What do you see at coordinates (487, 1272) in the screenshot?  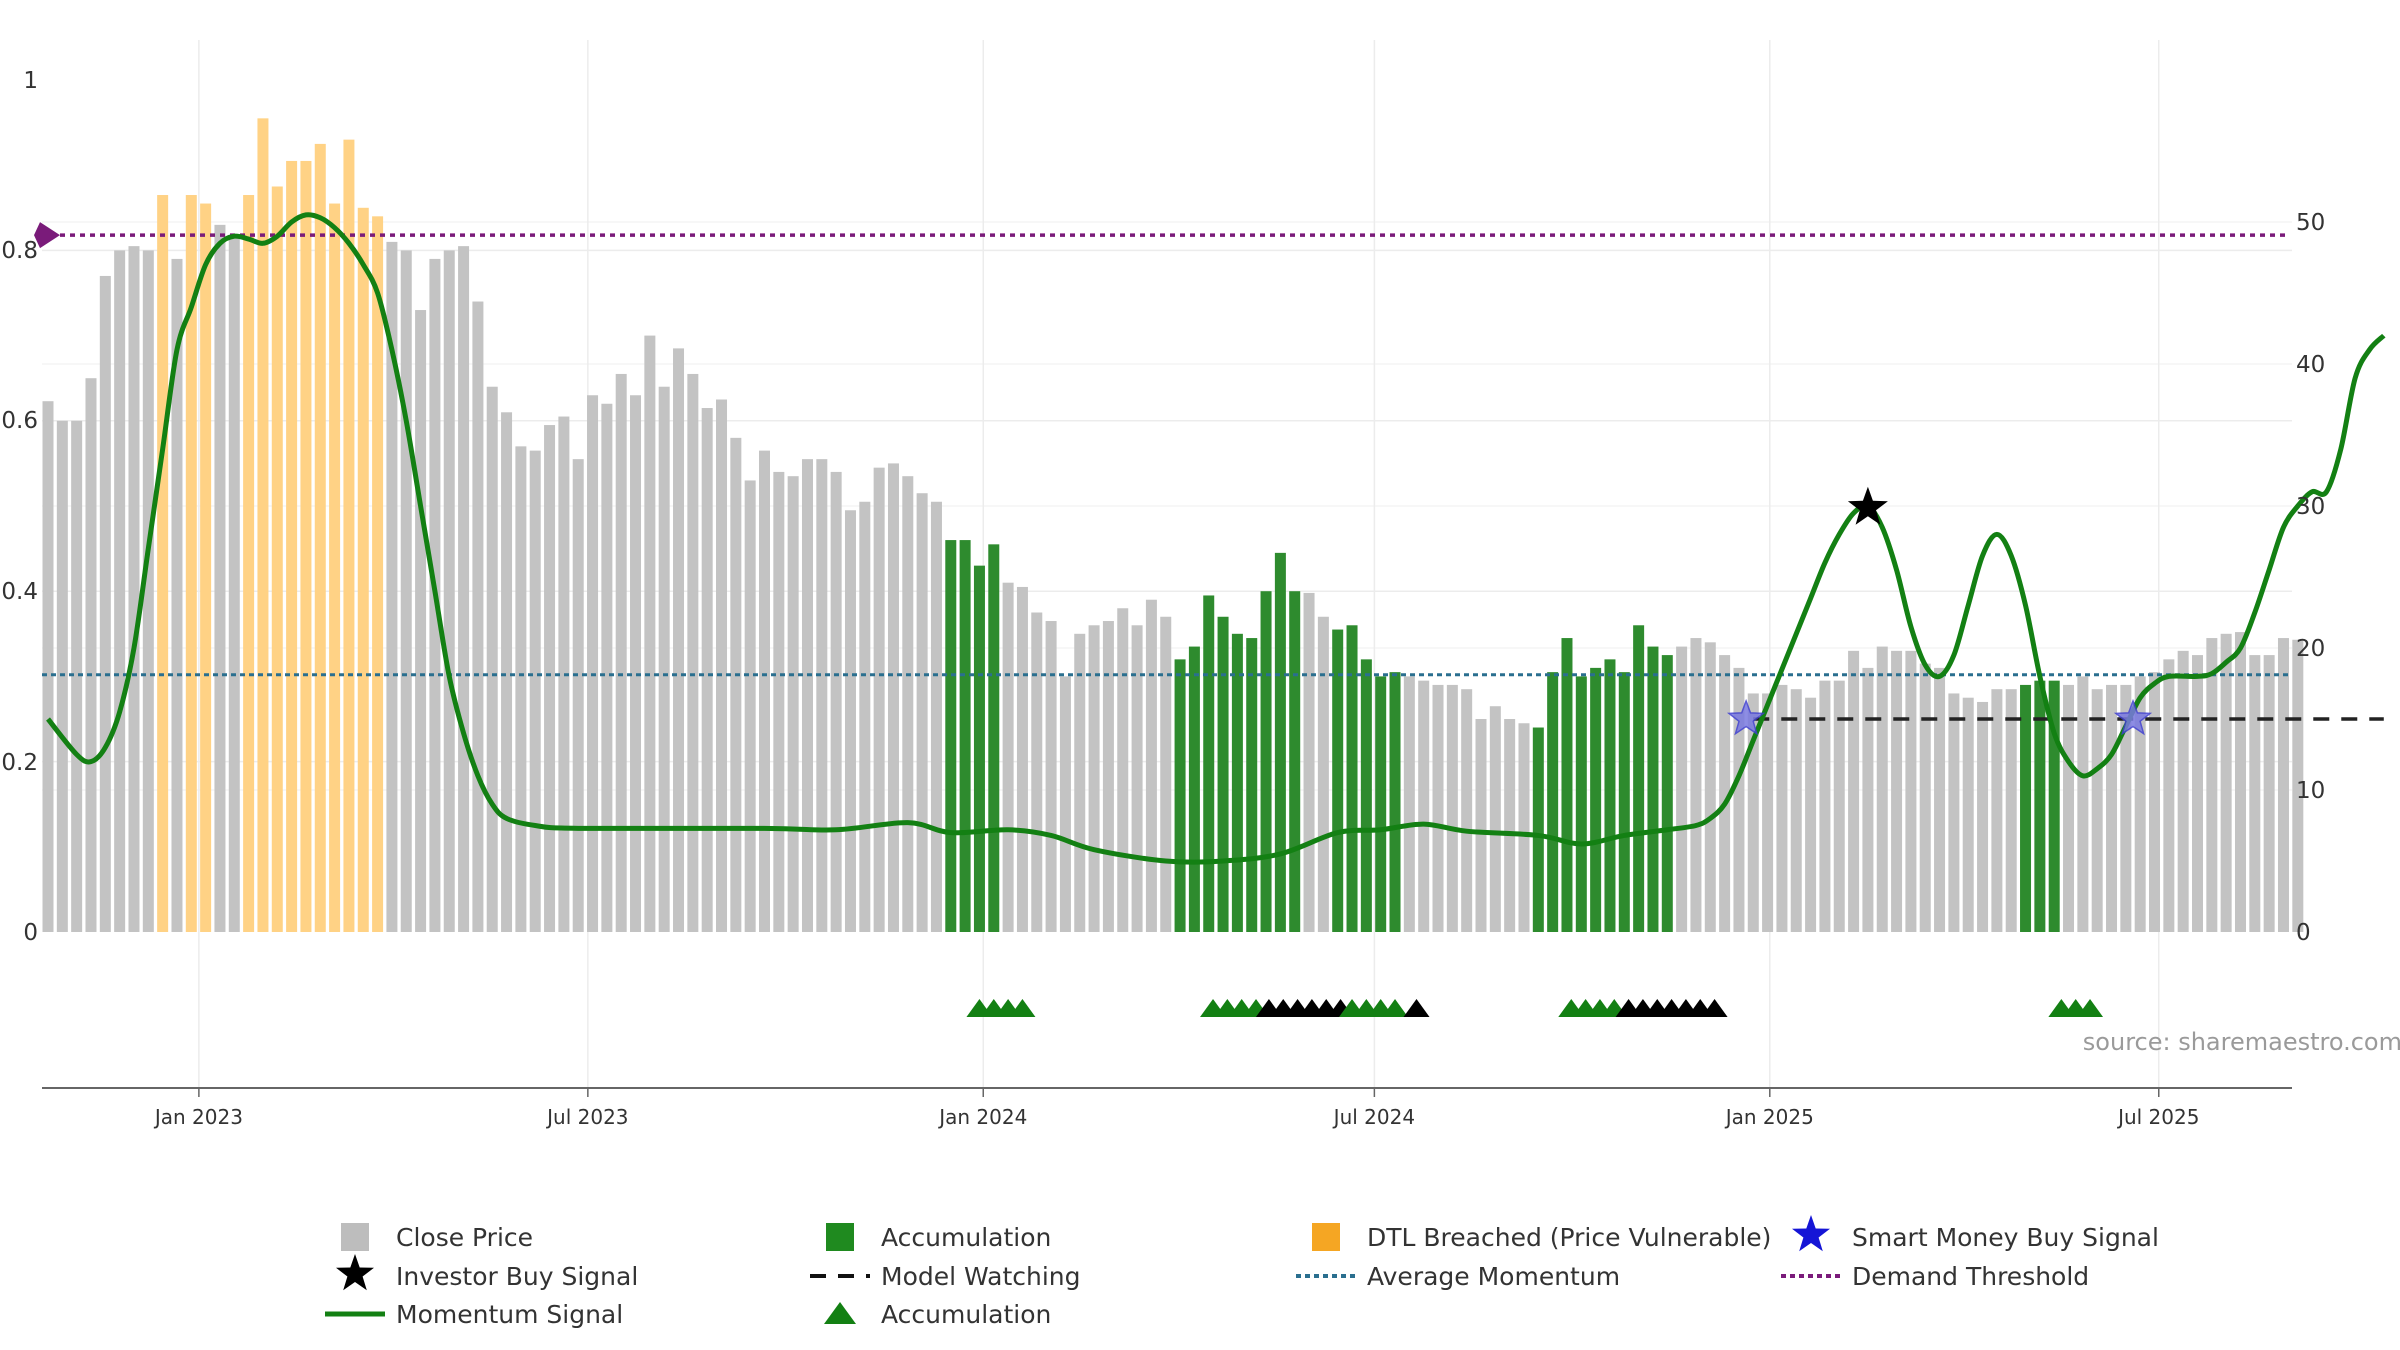 I see `legend-item-investor: Investor Buy Signal` at bounding box center [487, 1272].